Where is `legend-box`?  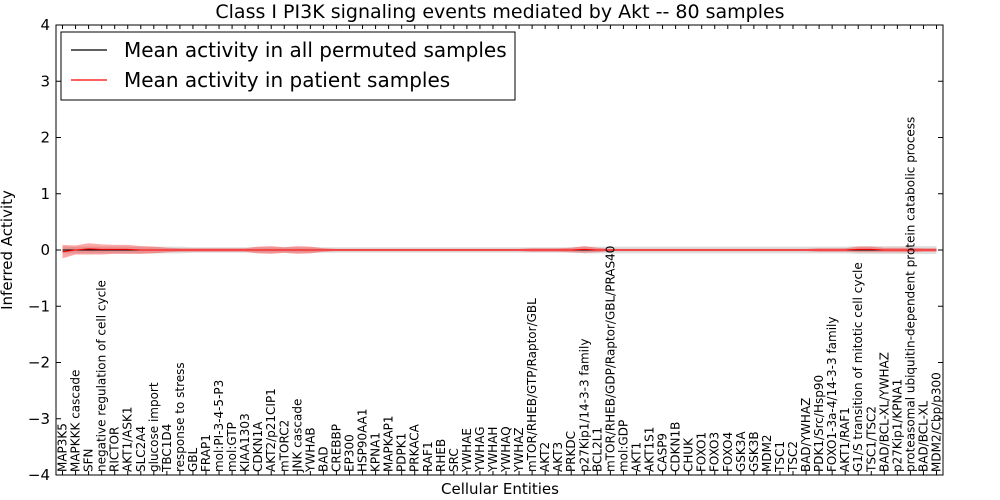
legend-box is located at coordinates (288, 66).